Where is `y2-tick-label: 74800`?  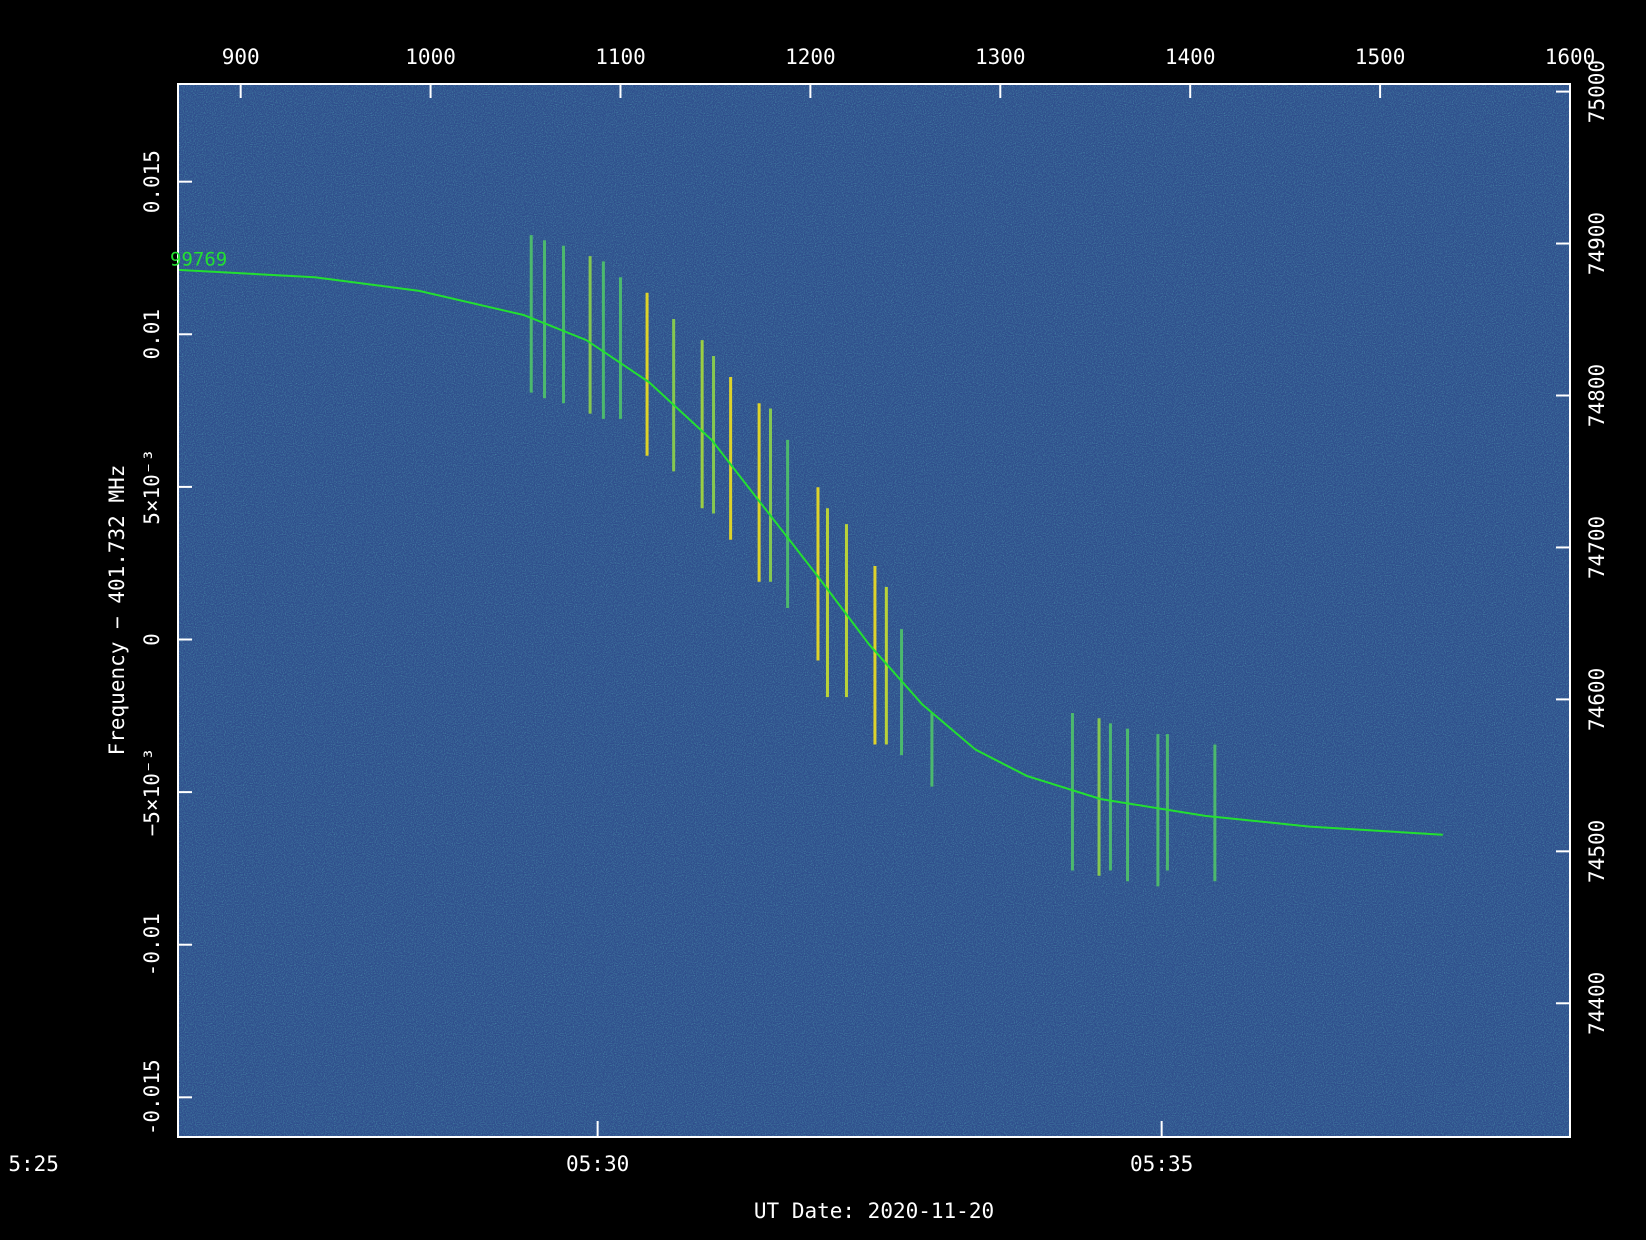
y2-tick-label: 74800 is located at coordinates (1597, 395).